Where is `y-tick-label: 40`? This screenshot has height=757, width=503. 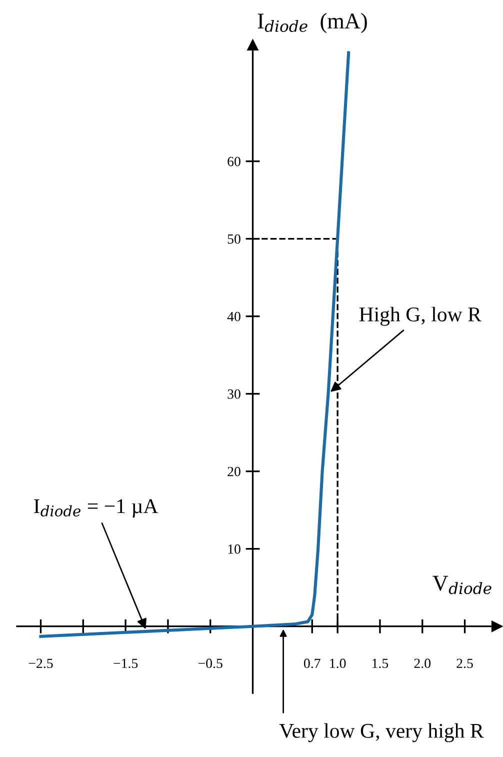 y-tick-label: 40 is located at coordinates (233, 317).